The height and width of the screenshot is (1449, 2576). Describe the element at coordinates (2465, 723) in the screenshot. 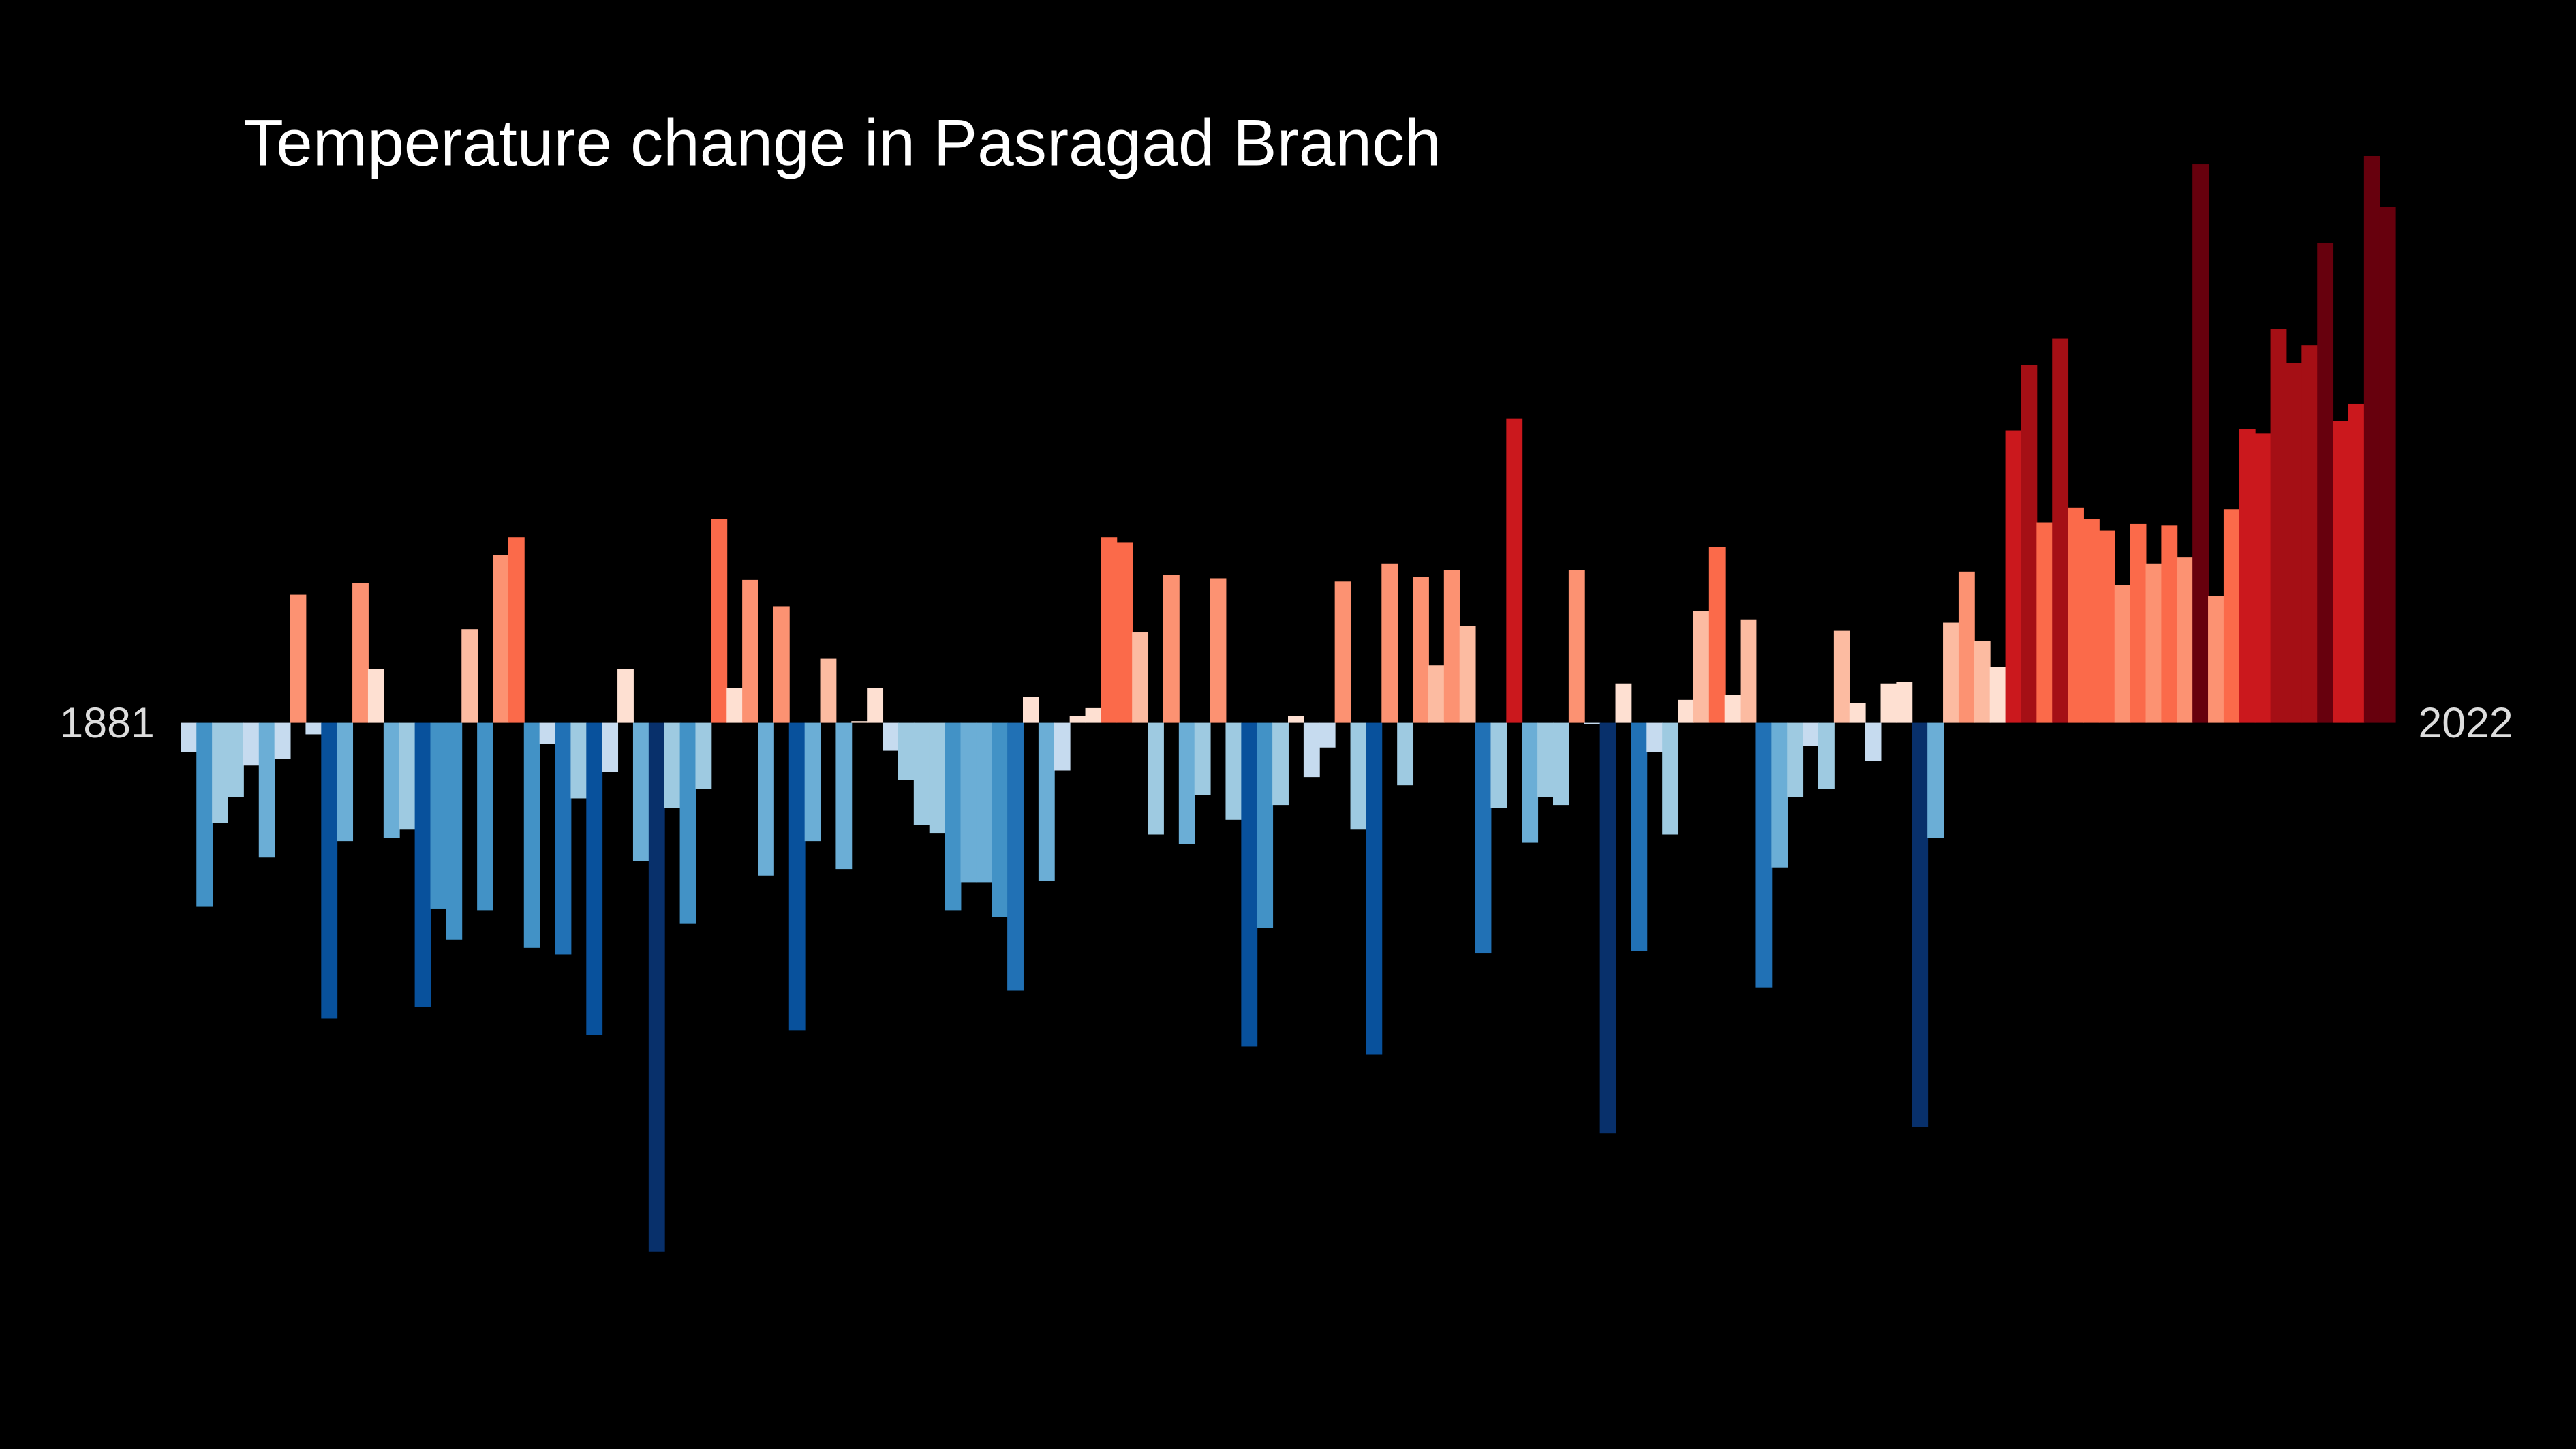

I see `year-label: 2022` at that location.